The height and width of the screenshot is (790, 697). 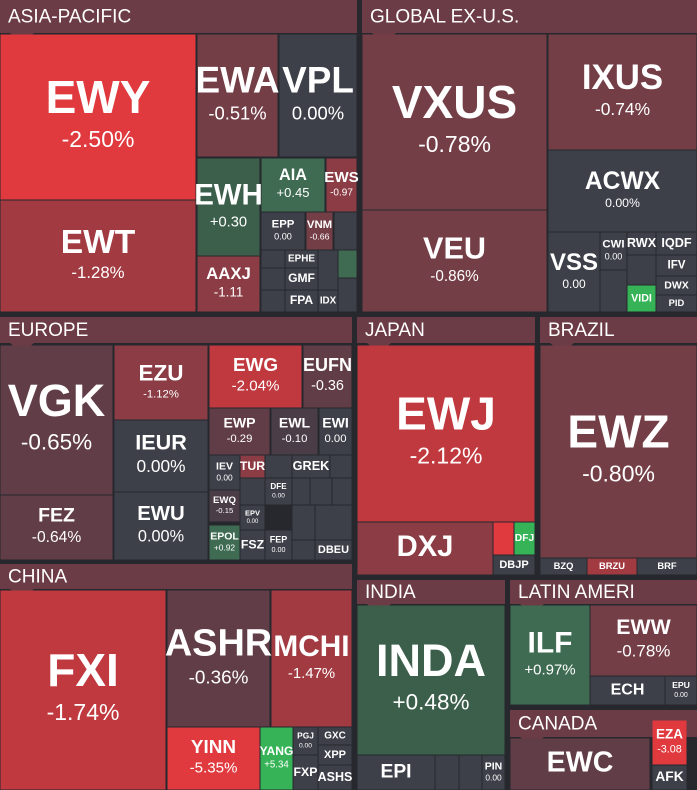 I want to click on tile-ticker: DBJP, so click(x=513, y=565).